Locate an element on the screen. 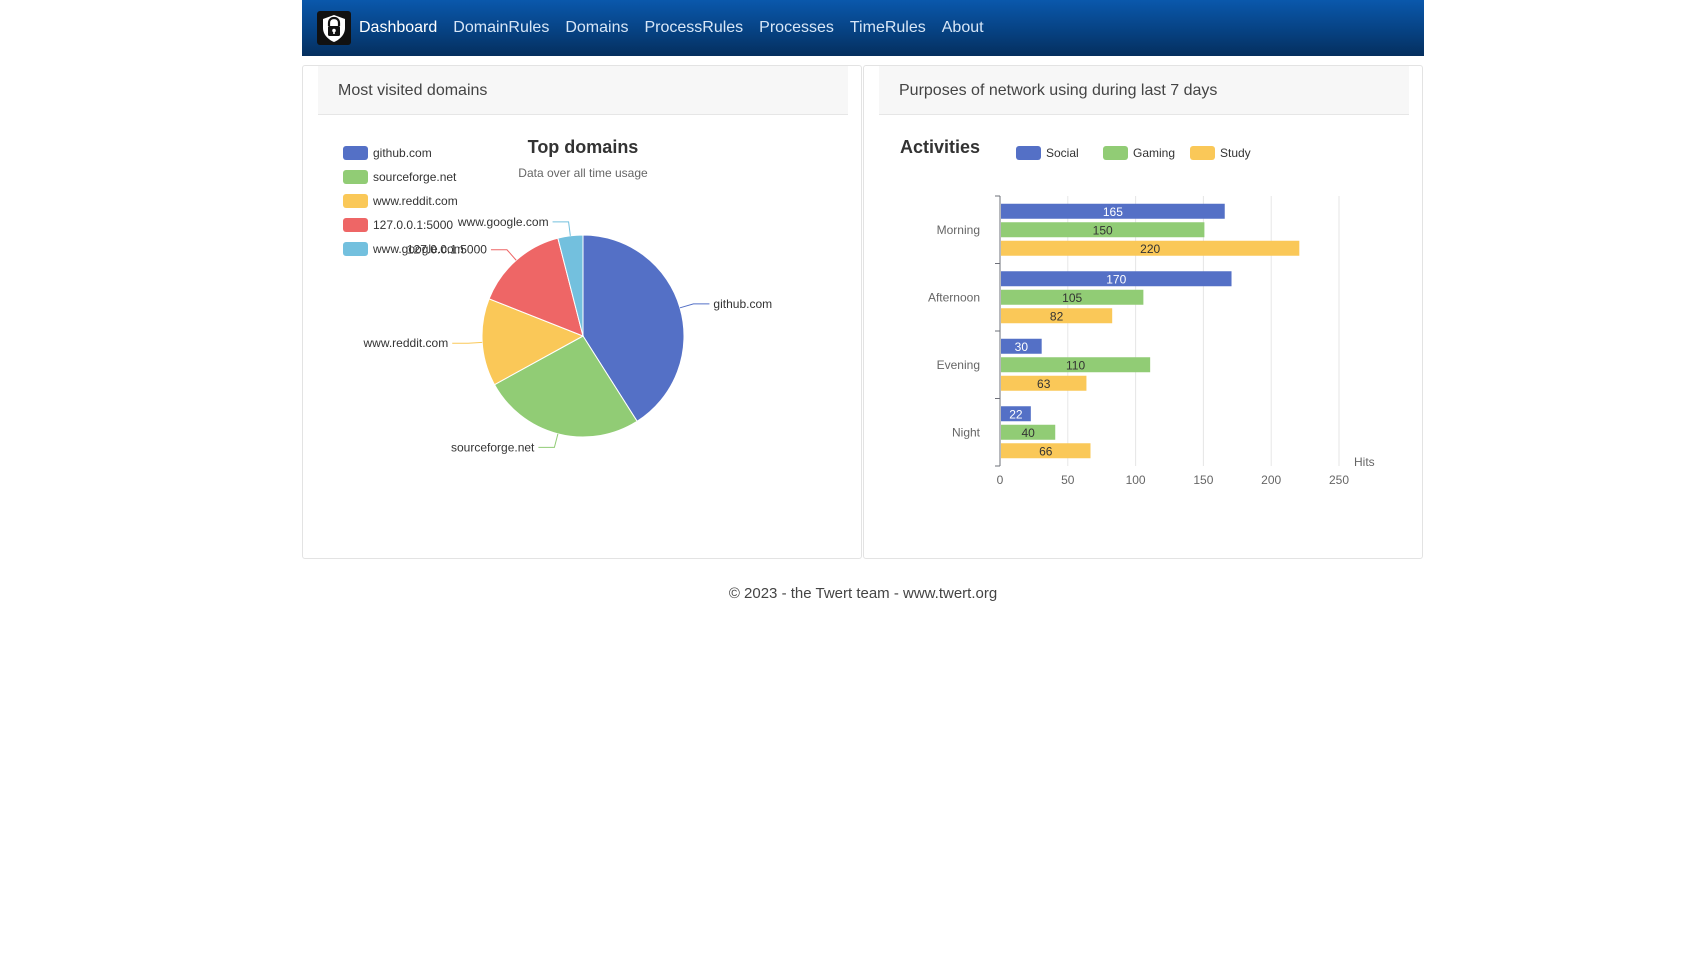 The height and width of the screenshot is (960, 1707). pie-chart-subtitle: Data over all time usage is located at coordinates (583, 173).